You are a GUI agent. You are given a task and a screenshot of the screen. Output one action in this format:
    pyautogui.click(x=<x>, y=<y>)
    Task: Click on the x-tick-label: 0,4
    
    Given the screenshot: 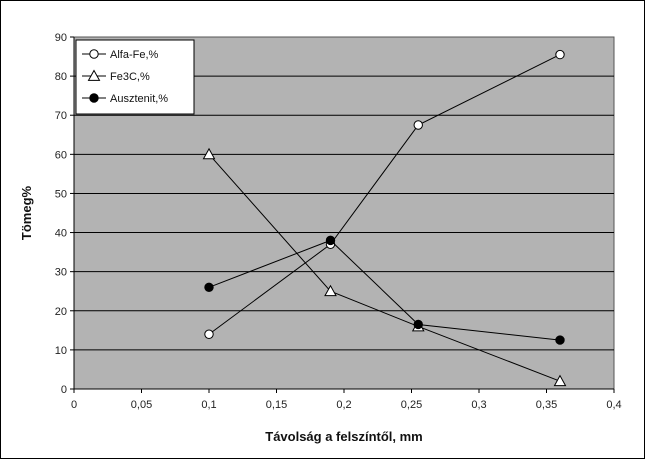 What is the action you would take?
    pyautogui.click(x=613, y=405)
    